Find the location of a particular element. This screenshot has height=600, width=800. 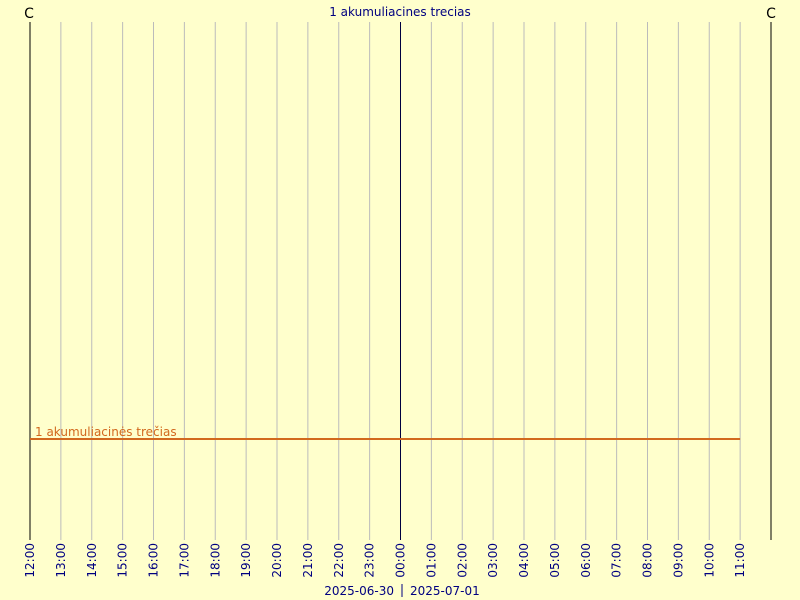

x-tick-label: 06:00 is located at coordinates (586, 560).